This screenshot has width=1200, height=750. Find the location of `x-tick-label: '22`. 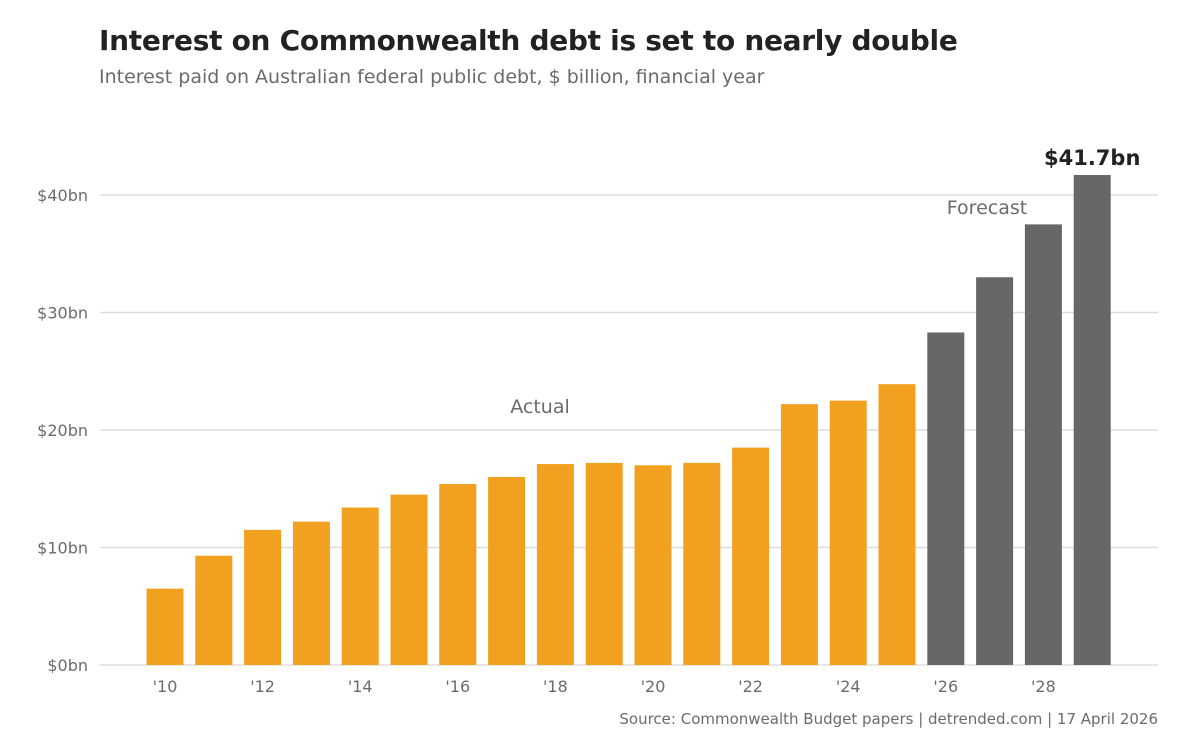

x-tick-label: '22 is located at coordinates (750, 686).